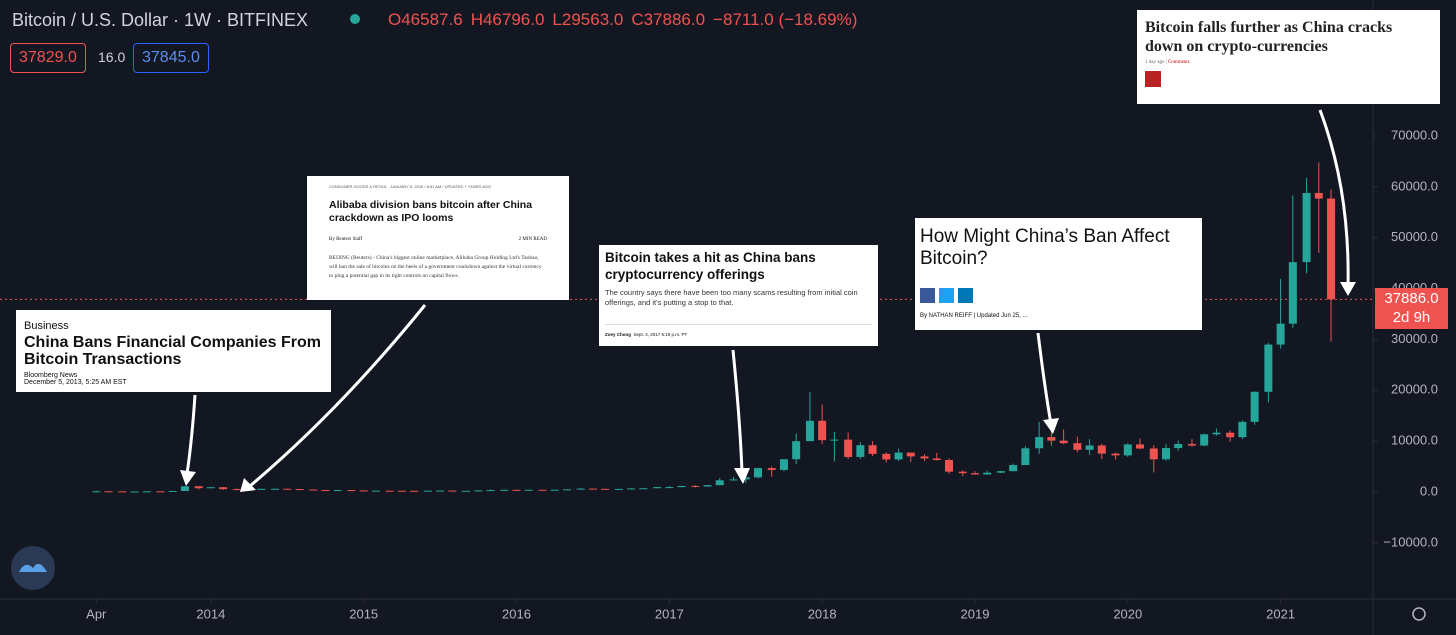 The height and width of the screenshot is (635, 1456). Describe the element at coordinates (346, 239) in the screenshot. I see `byline: By Reuters Staff` at that location.